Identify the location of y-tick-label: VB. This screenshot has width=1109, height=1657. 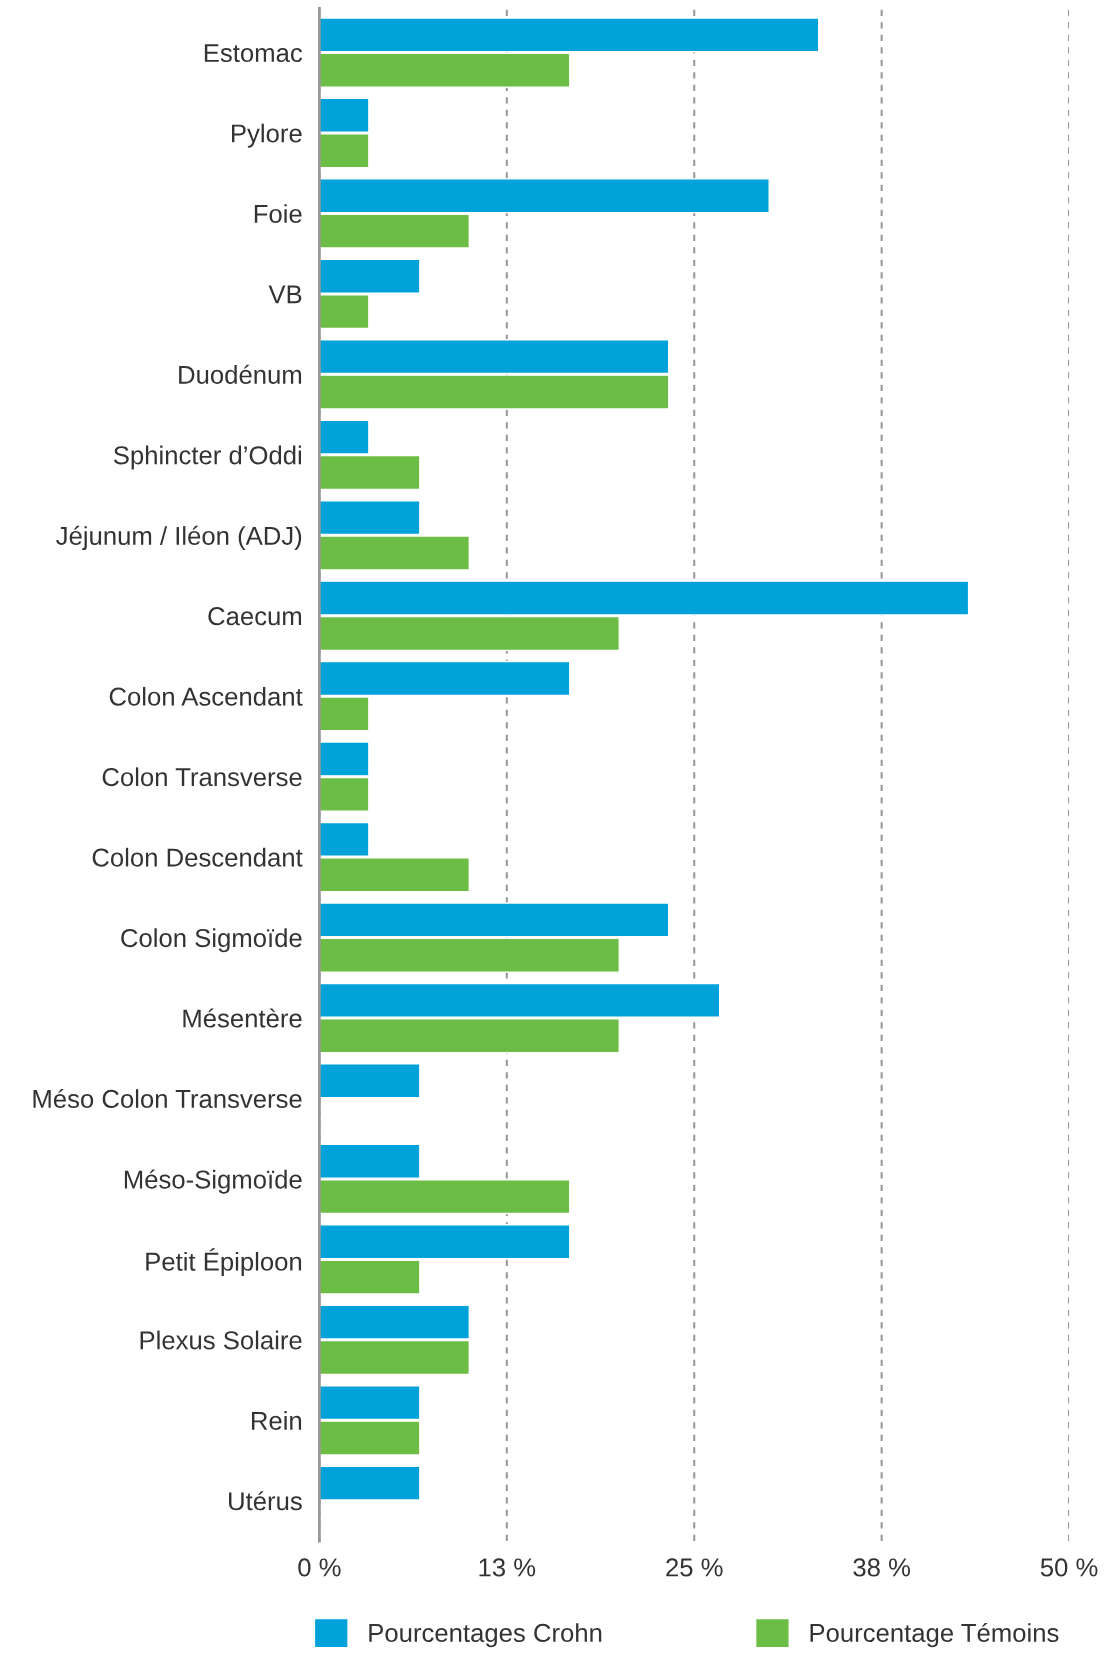
(285, 294).